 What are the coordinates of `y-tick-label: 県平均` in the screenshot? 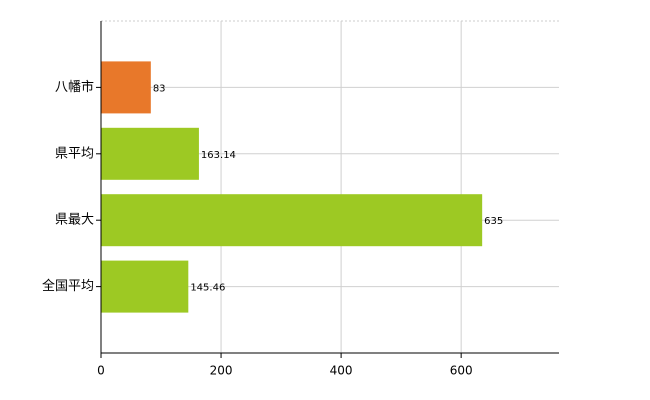 It's located at (74, 153).